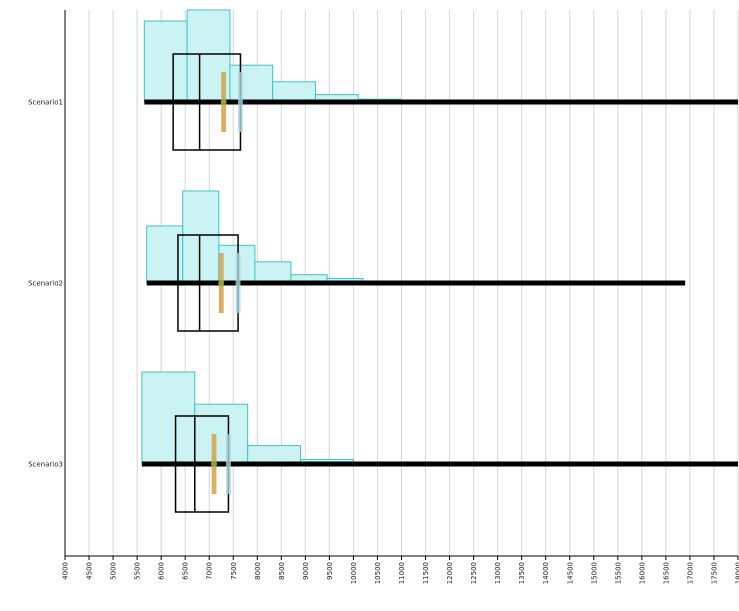  I want to click on x-tick-label: 16000, so click(642, 573).